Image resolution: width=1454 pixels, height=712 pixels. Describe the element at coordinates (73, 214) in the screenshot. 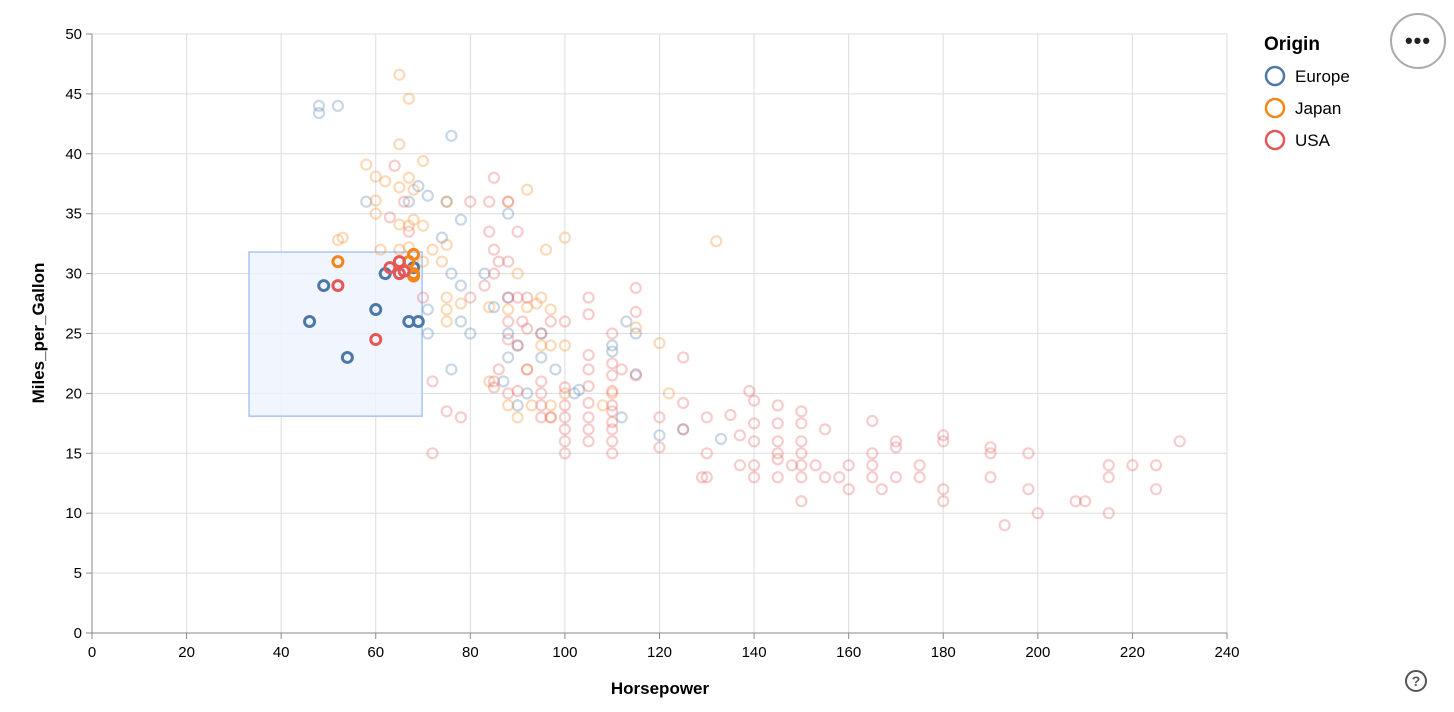

I see `y-tick-label: 35` at that location.